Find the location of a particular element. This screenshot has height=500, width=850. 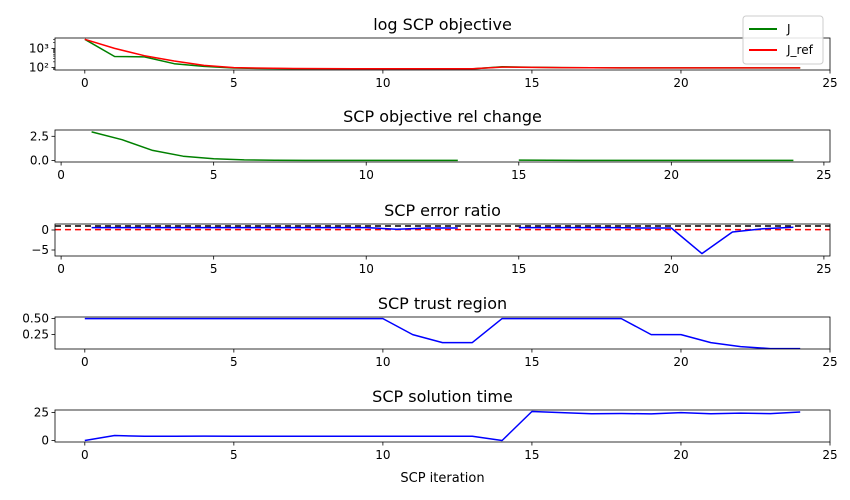

series-line-j-ref is located at coordinates (442, 54).